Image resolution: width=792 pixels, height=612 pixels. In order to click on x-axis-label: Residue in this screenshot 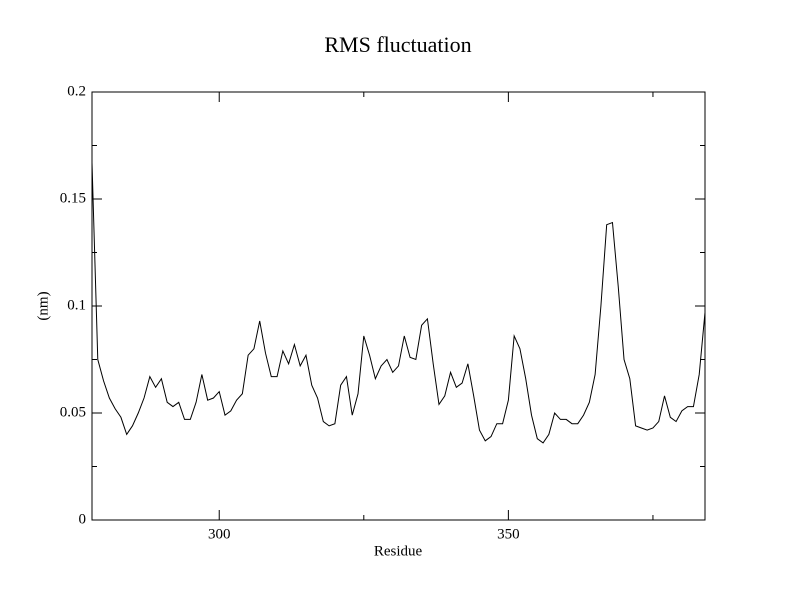, I will do `click(398, 551)`.